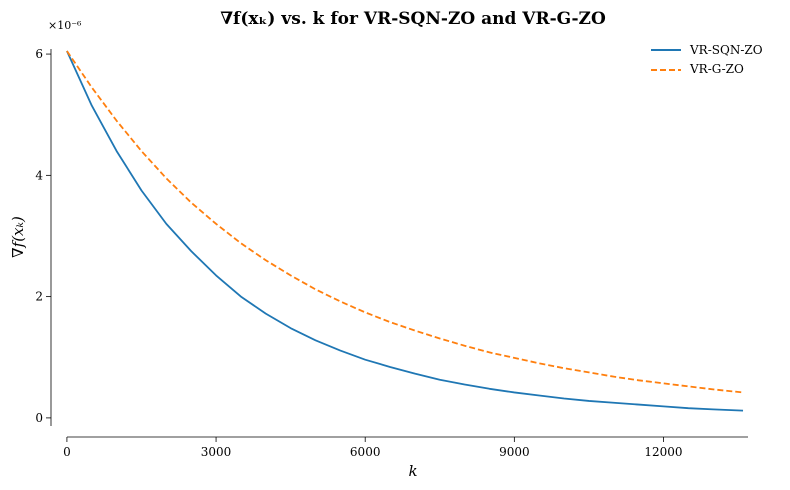  Describe the element at coordinates (39, 54) in the screenshot. I see `y-tick-label: 6` at that location.